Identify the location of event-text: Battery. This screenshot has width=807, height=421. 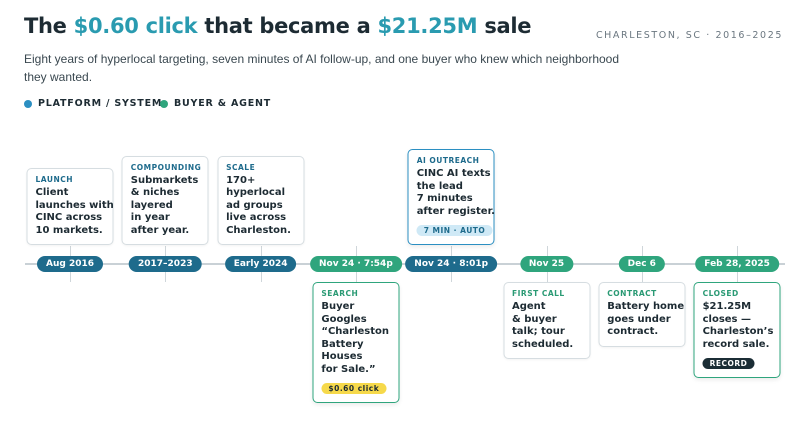
(342, 344).